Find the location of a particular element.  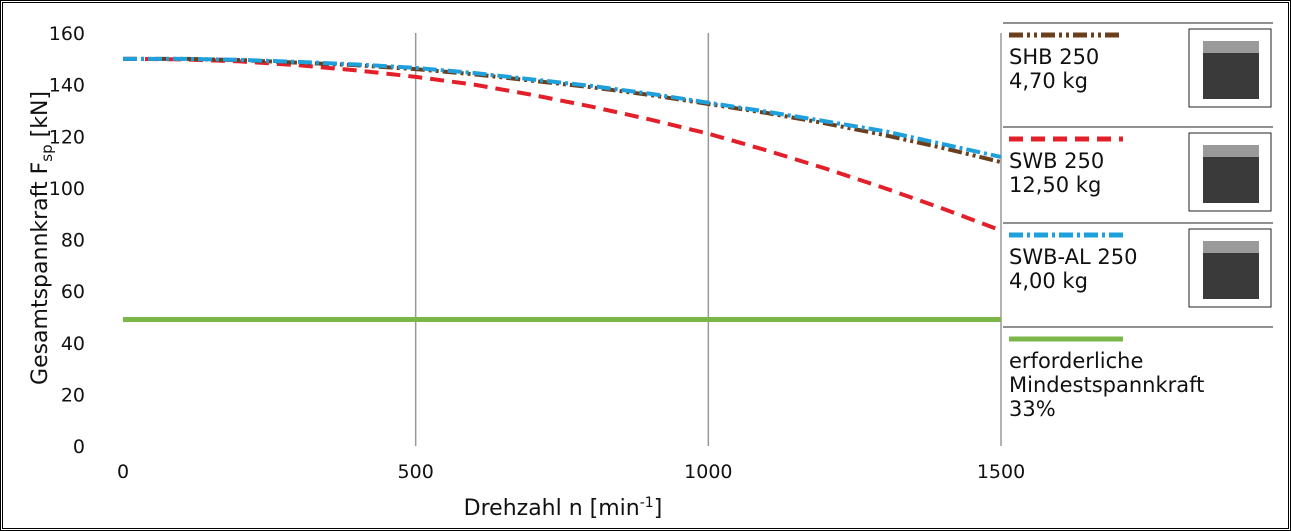

legend-label: erforderliche Mindestspannkraft 33% is located at coordinates (1107, 385).